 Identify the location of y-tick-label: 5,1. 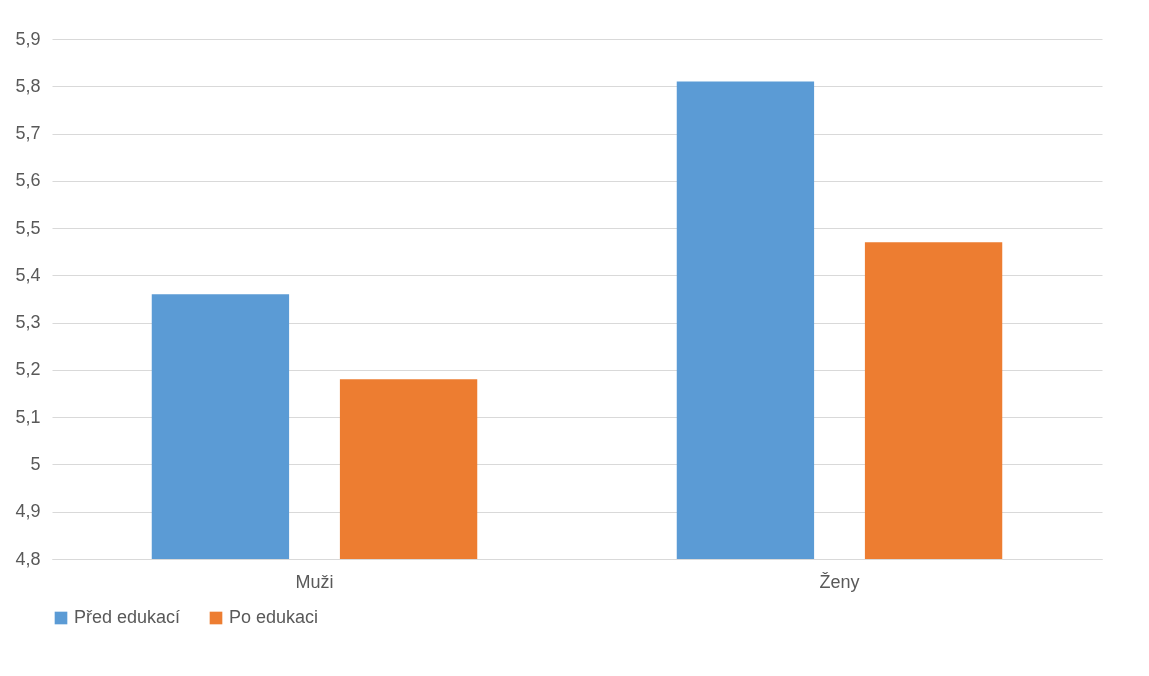
(28, 416).